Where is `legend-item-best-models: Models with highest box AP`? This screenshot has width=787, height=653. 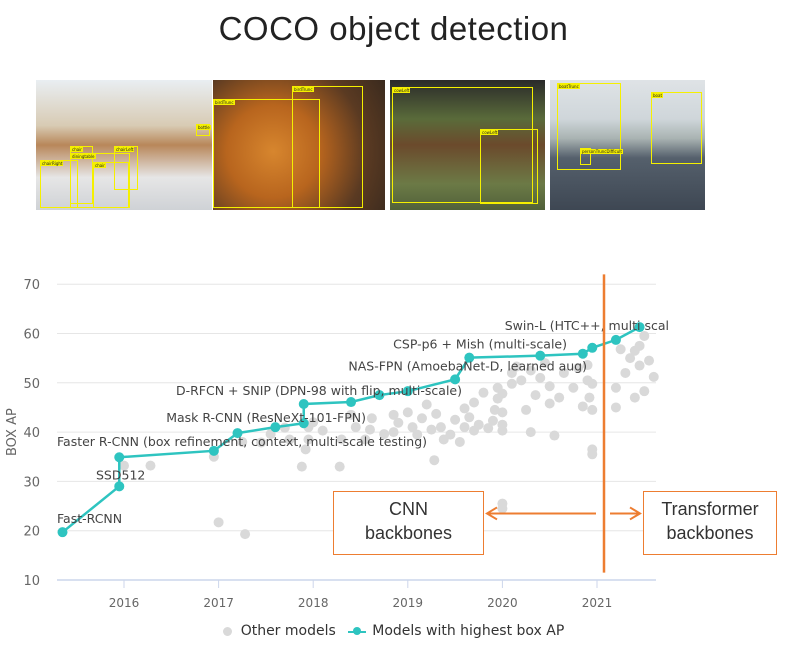 legend-item-best-models: Models with highest box AP is located at coordinates (456, 631).